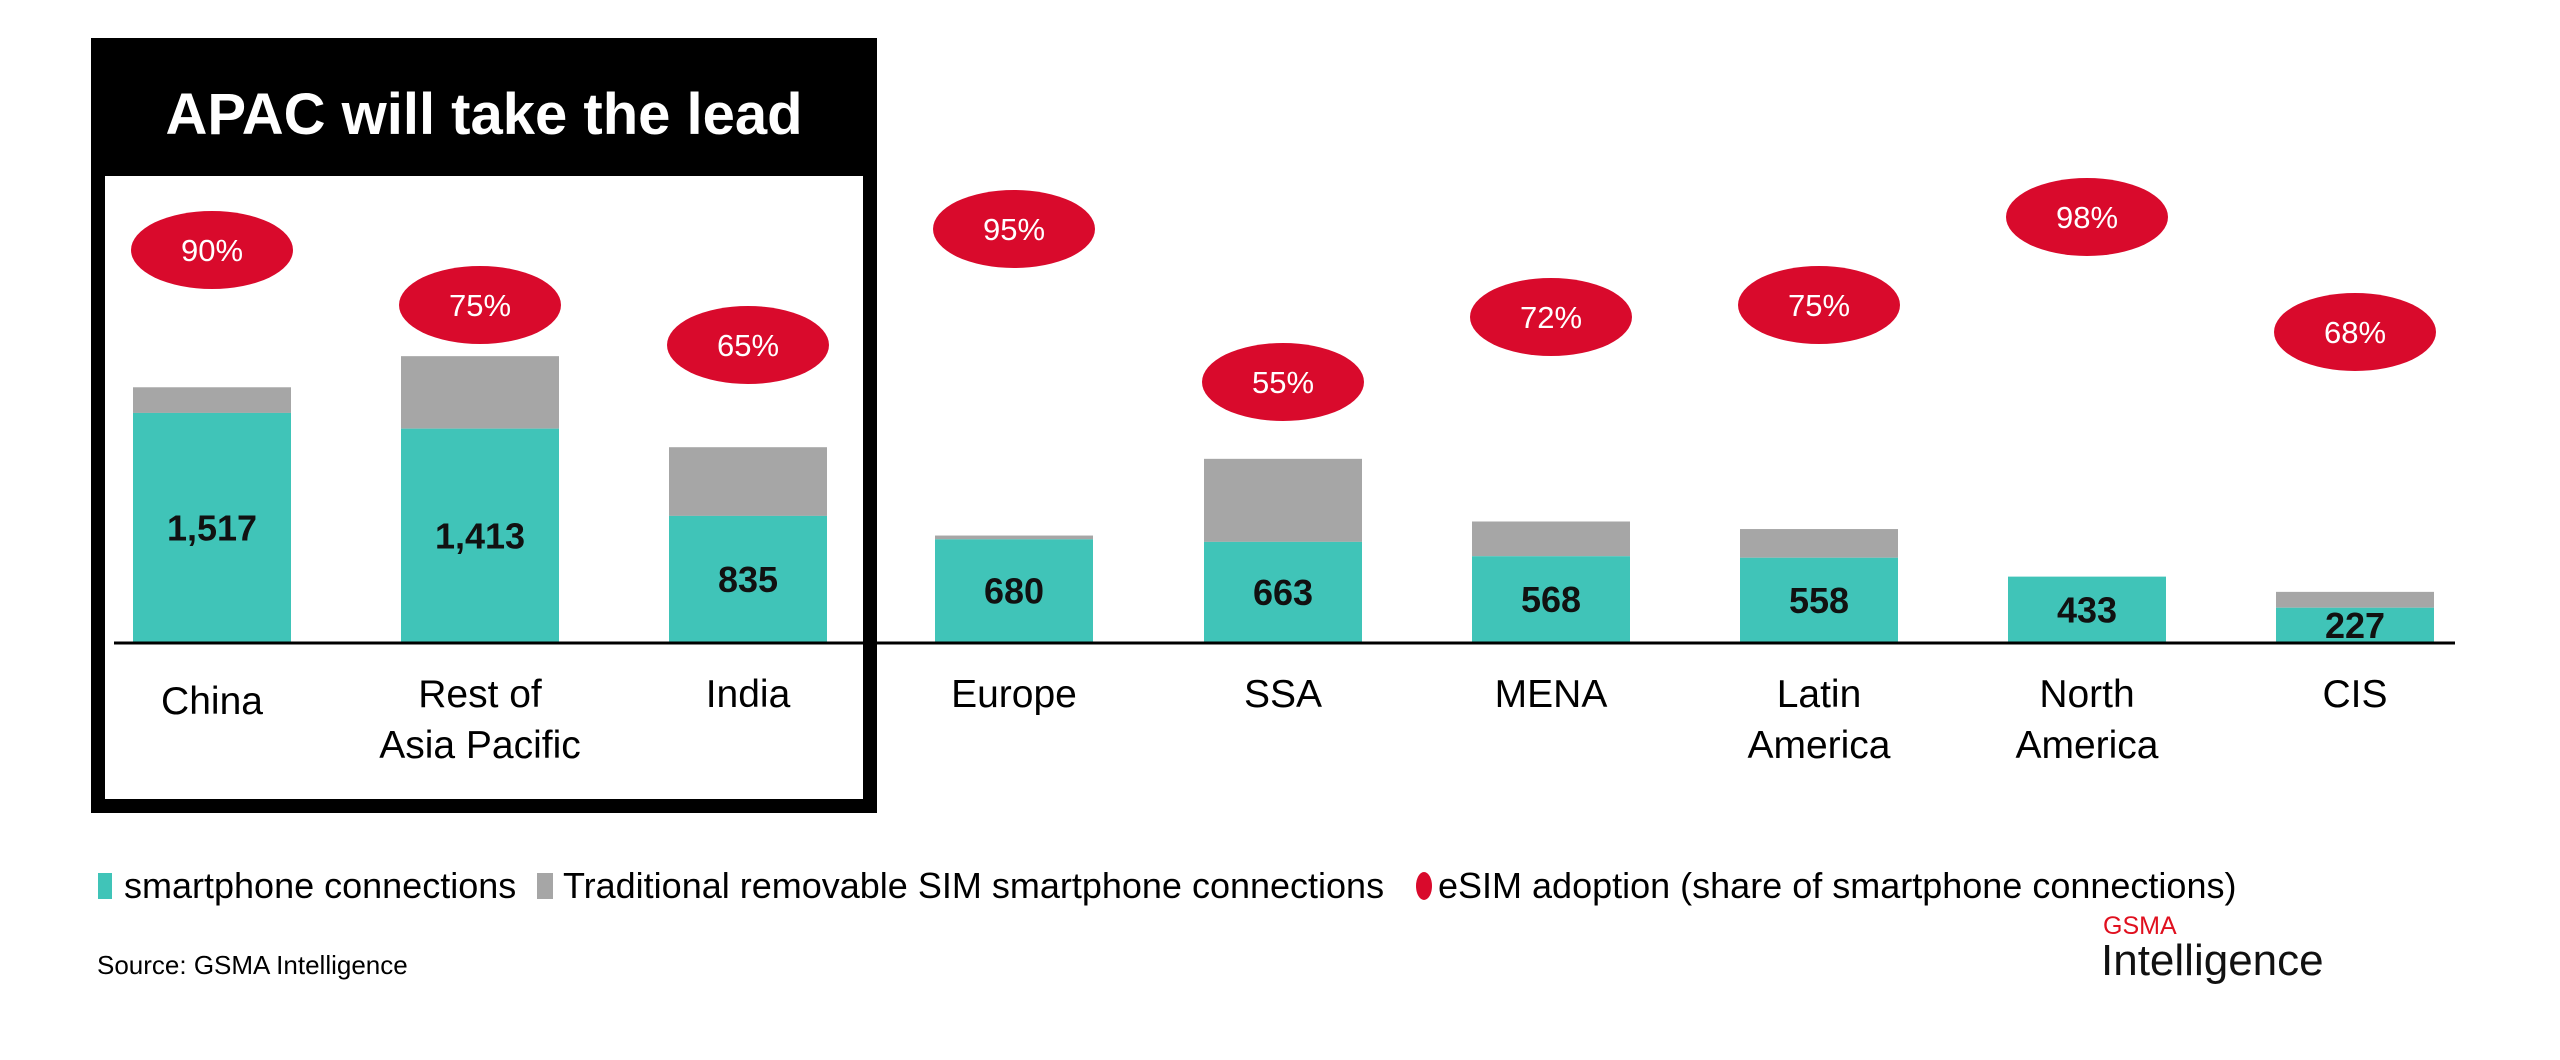 Image resolution: width=2560 pixels, height=1060 pixels. I want to click on category-label: Rest of, so click(480, 694).